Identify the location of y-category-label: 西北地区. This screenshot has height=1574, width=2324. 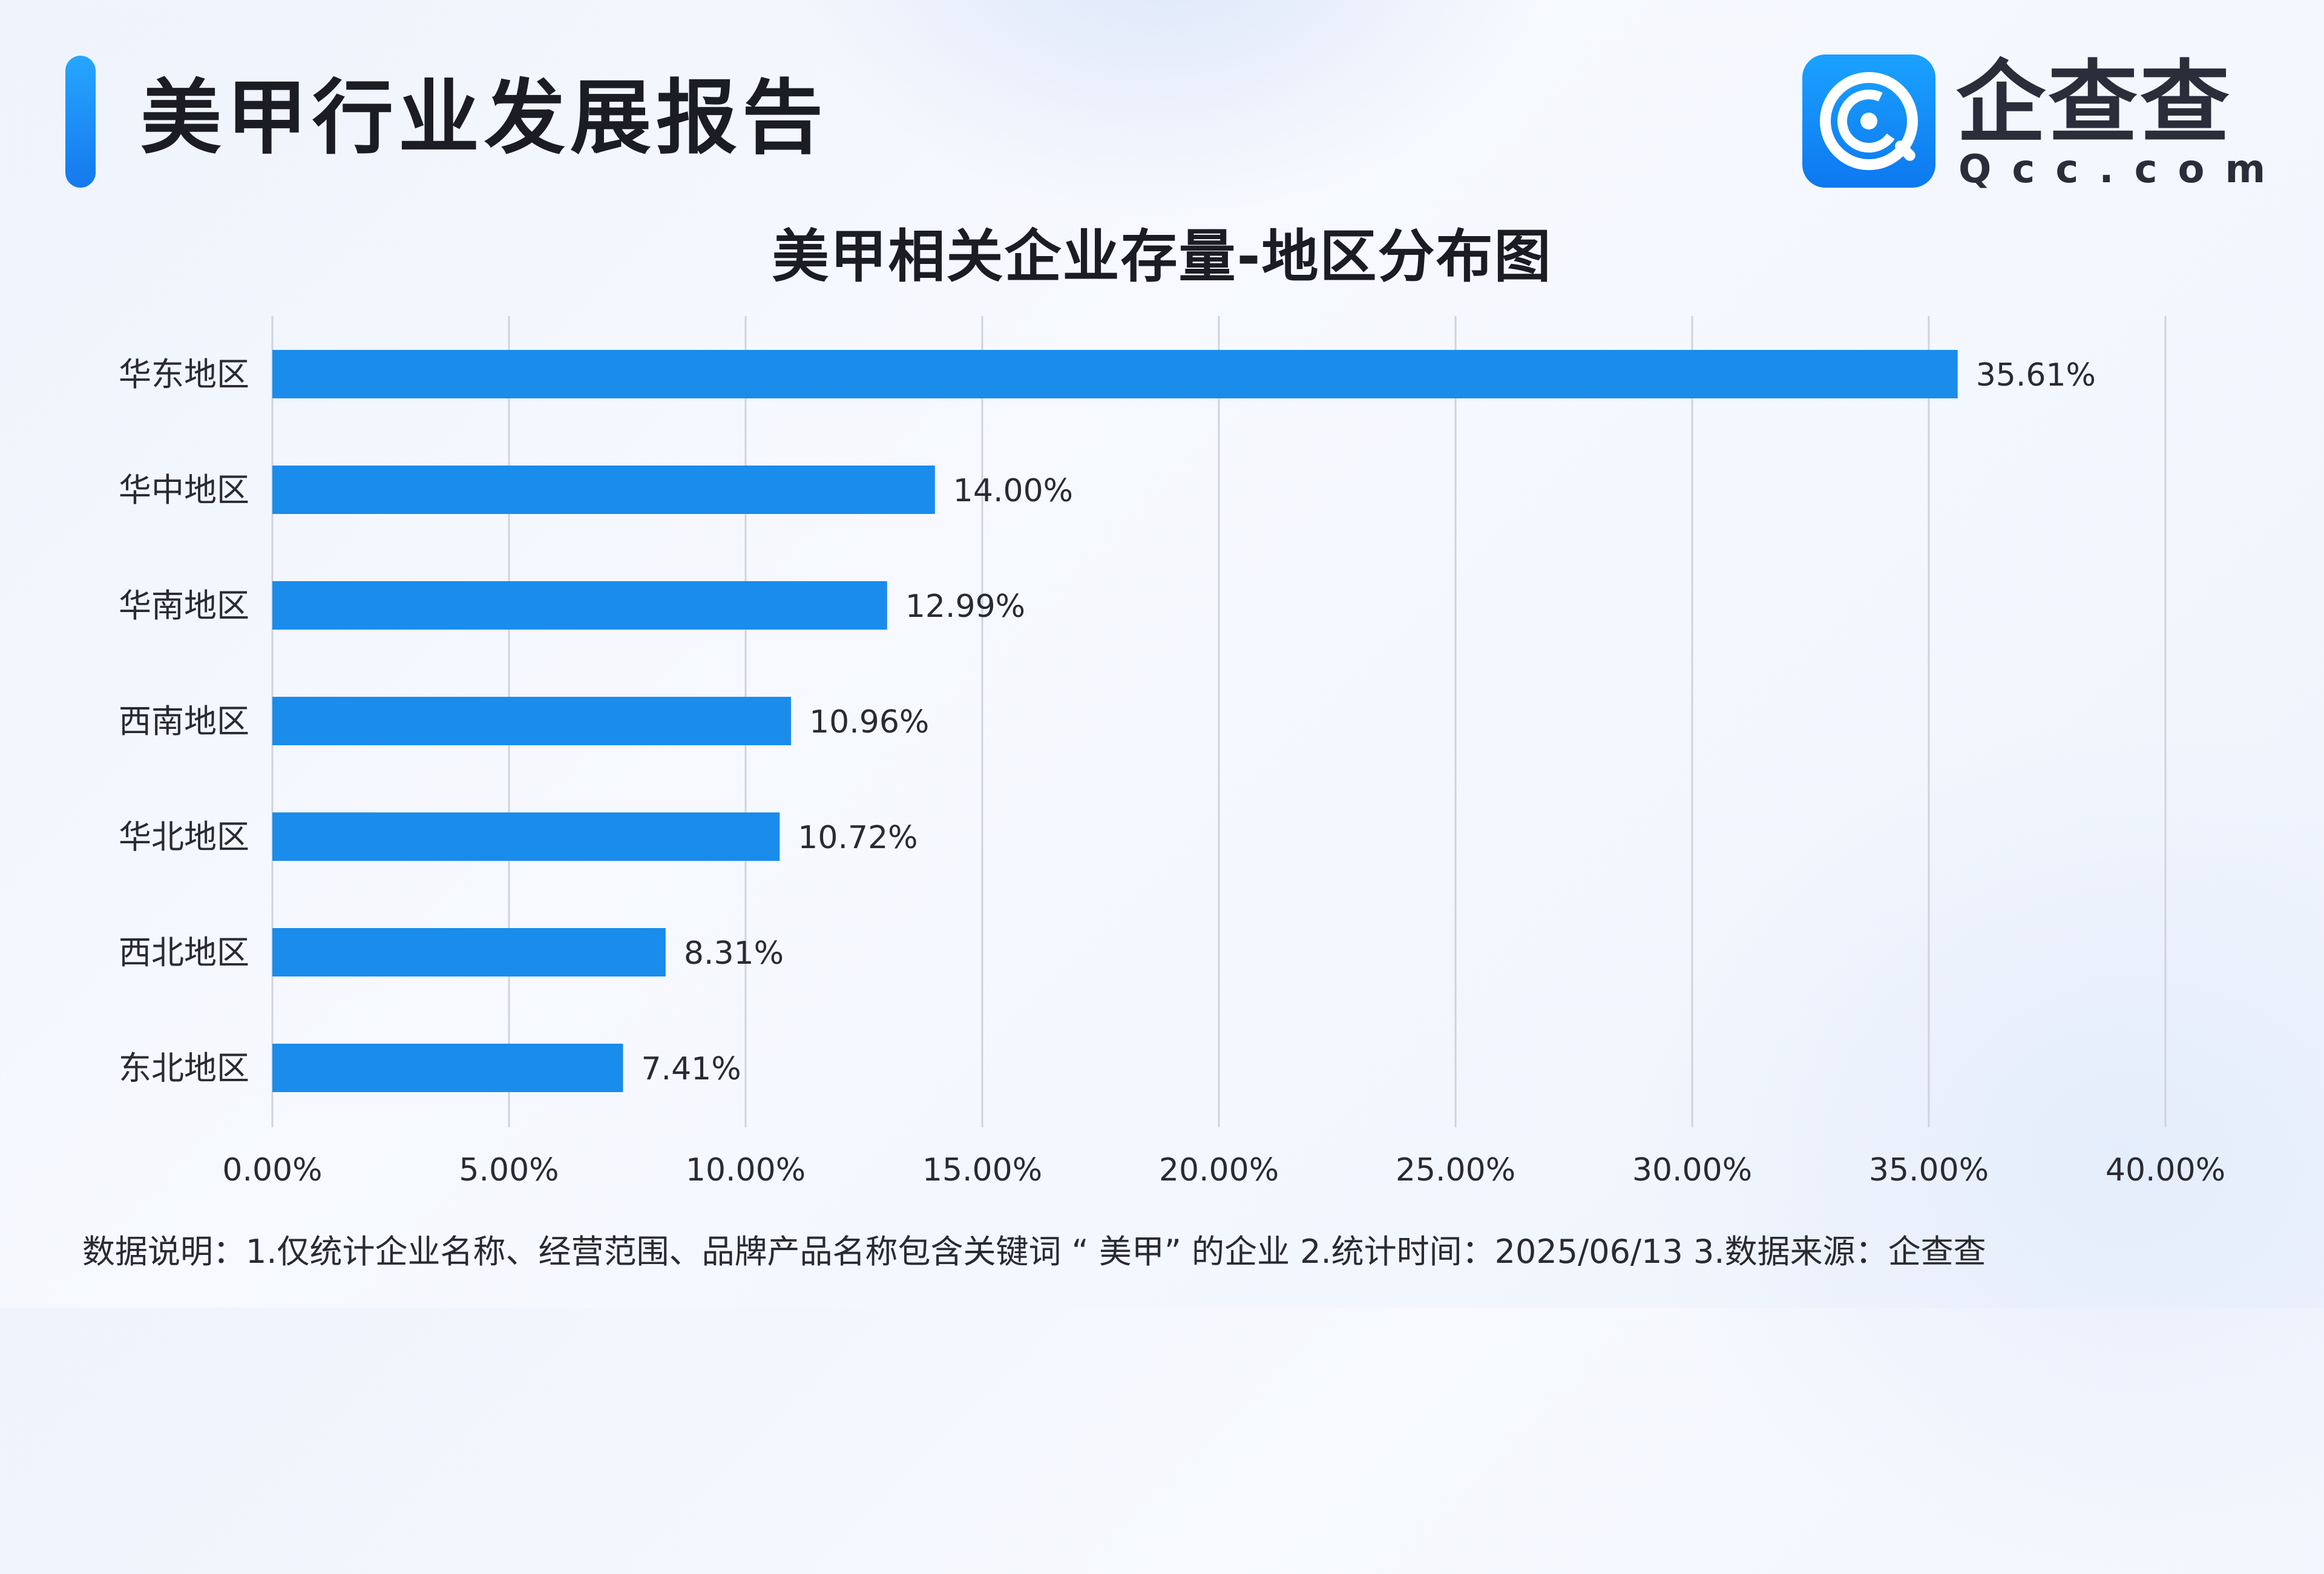
(184, 953).